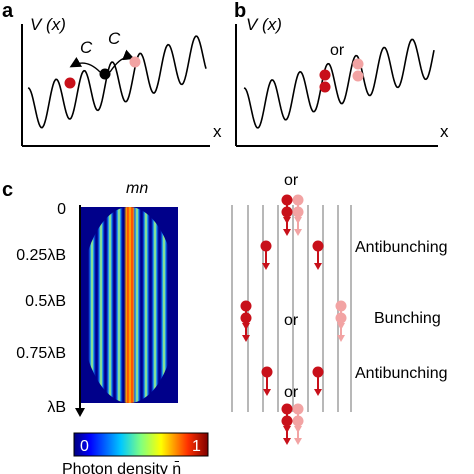  I want to click on panel-a: a V (x) x C C, so click(112, 73).